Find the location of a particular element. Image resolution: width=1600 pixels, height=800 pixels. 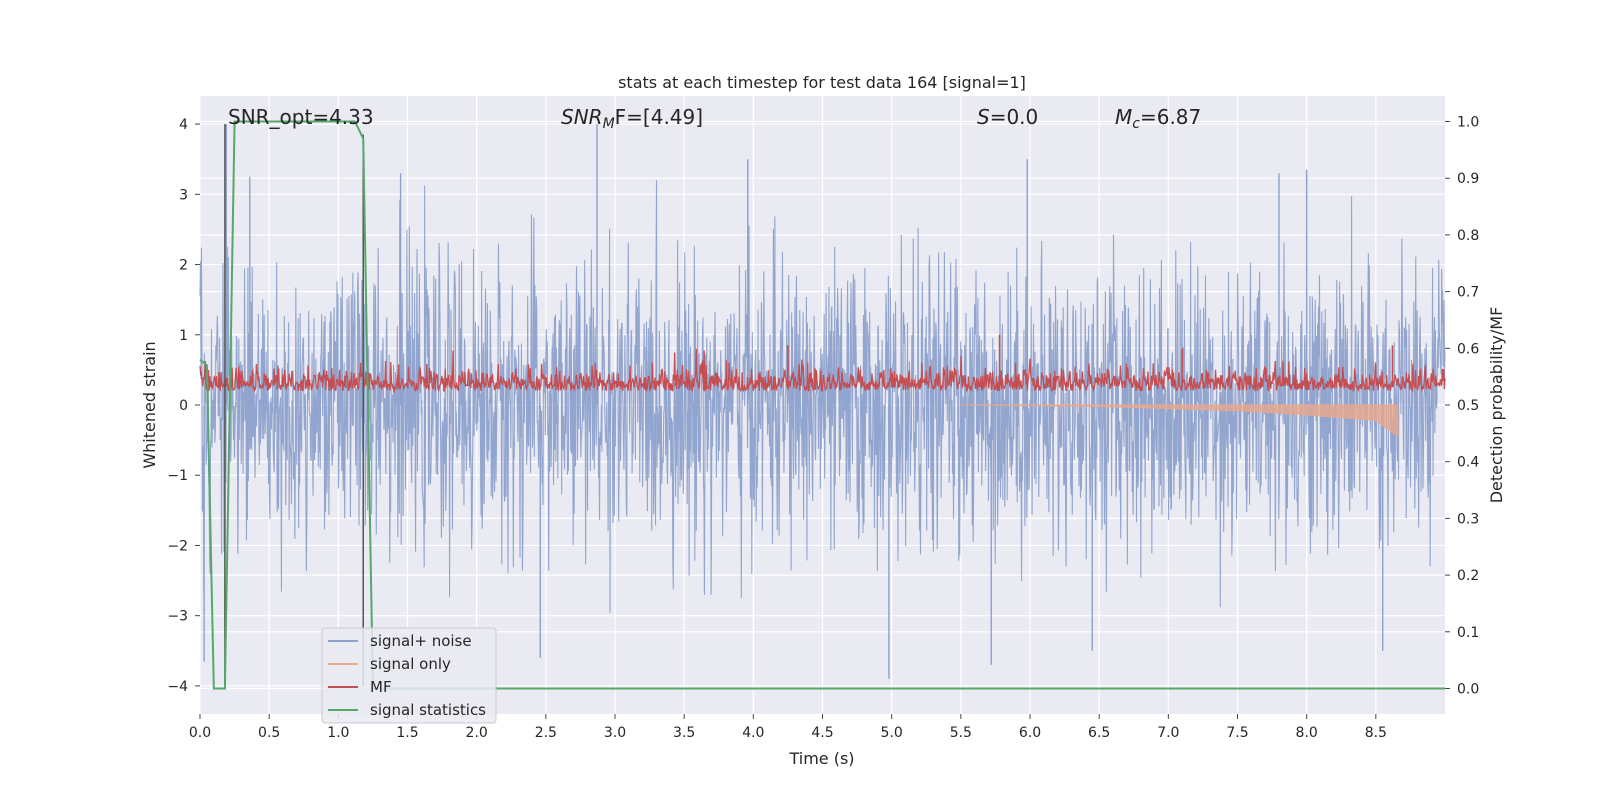

x-tick-label: 8.0 is located at coordinates (1307, 733).